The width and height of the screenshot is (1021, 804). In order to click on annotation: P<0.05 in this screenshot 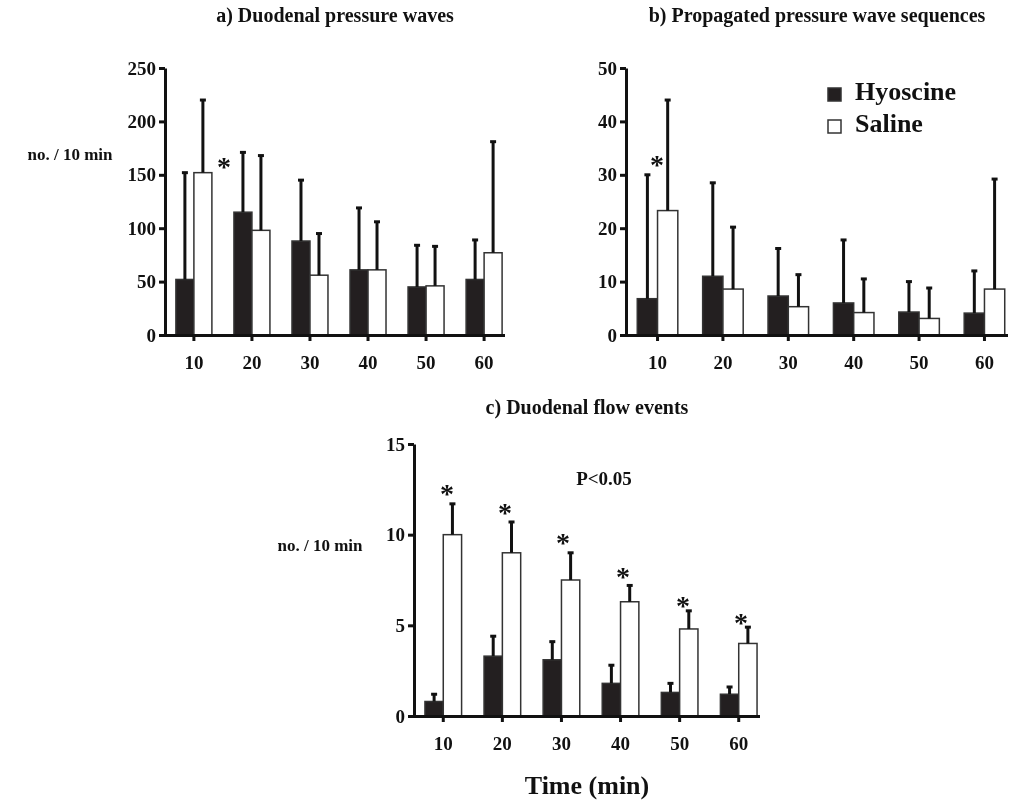, I will do `click(604, 478)`.